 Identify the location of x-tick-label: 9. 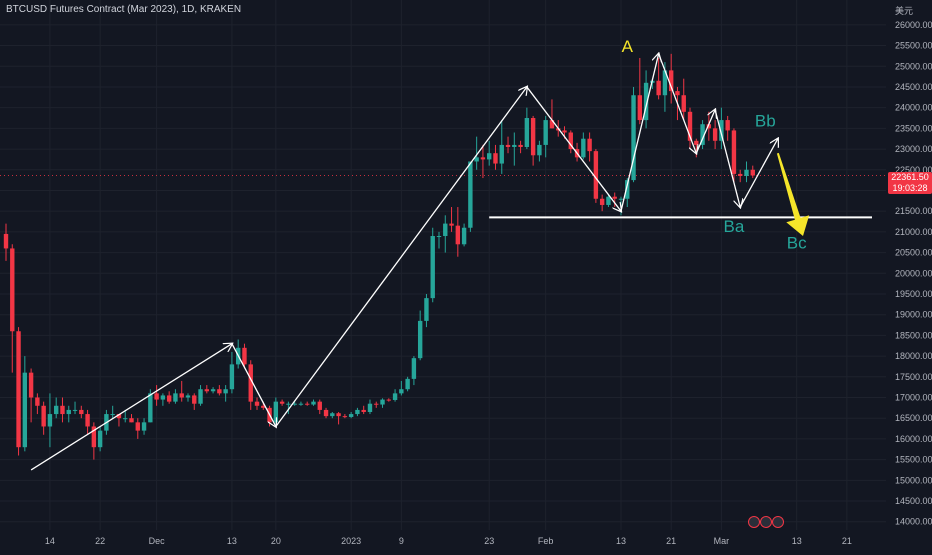
(401, 541).